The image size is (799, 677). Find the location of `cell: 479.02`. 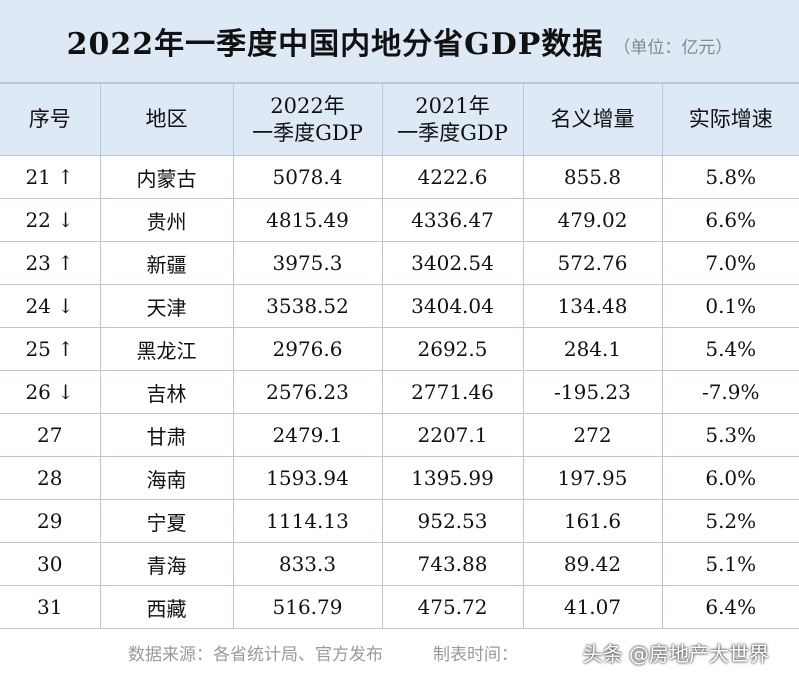

cell: 479.02 is located at coordinates (592, 220).